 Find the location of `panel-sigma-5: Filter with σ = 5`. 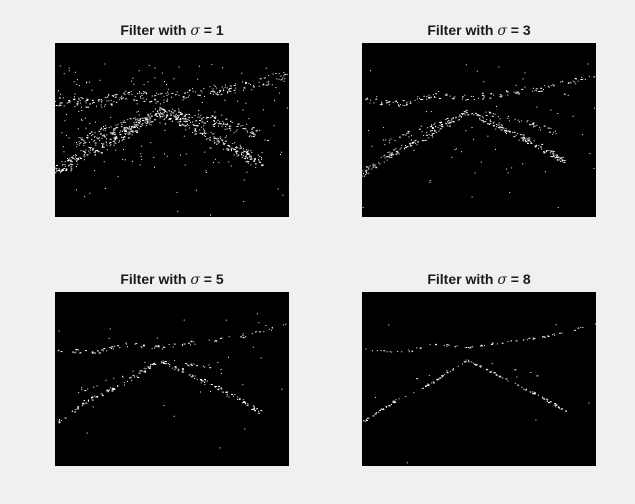

panel-sigma-5: Filter with σ = 5 is located at coordinates (172, 368).